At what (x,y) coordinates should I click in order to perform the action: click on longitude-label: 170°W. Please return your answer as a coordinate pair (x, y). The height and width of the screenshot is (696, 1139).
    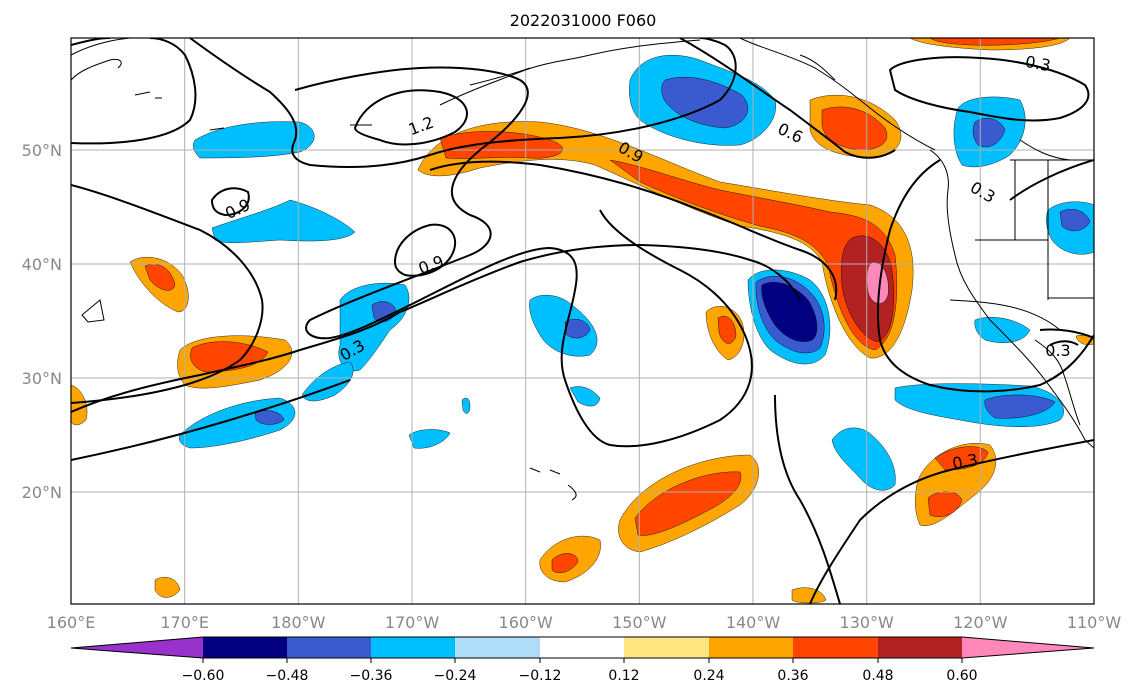
    Looking at the image, I should click on (412, 622).